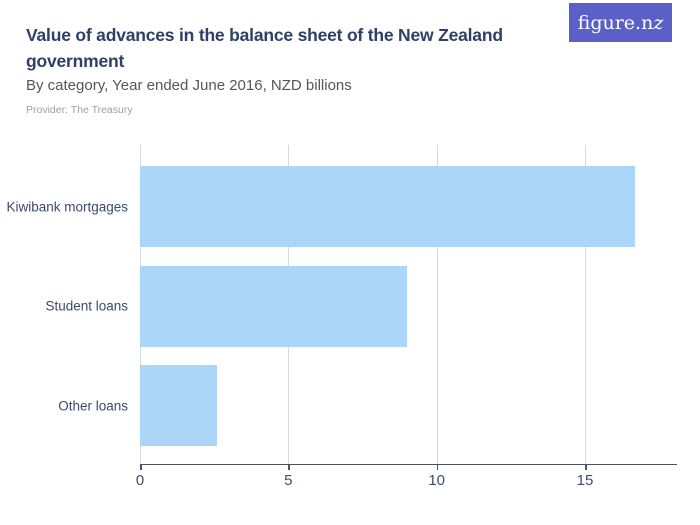  I want to click on category-label-other-loans: Other loans, so click(93, 405).